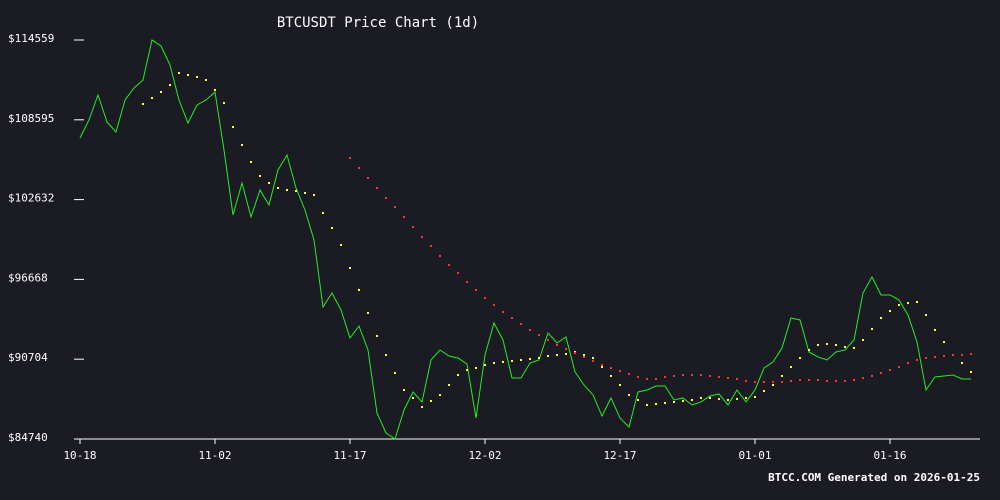 Image resolution: width=1000 pixels, height=500 pixels. What do you see at coordinates (619, 455) in the screenshot?
I see `x-tick-label: 12-17` at bounding box center [619, 455].